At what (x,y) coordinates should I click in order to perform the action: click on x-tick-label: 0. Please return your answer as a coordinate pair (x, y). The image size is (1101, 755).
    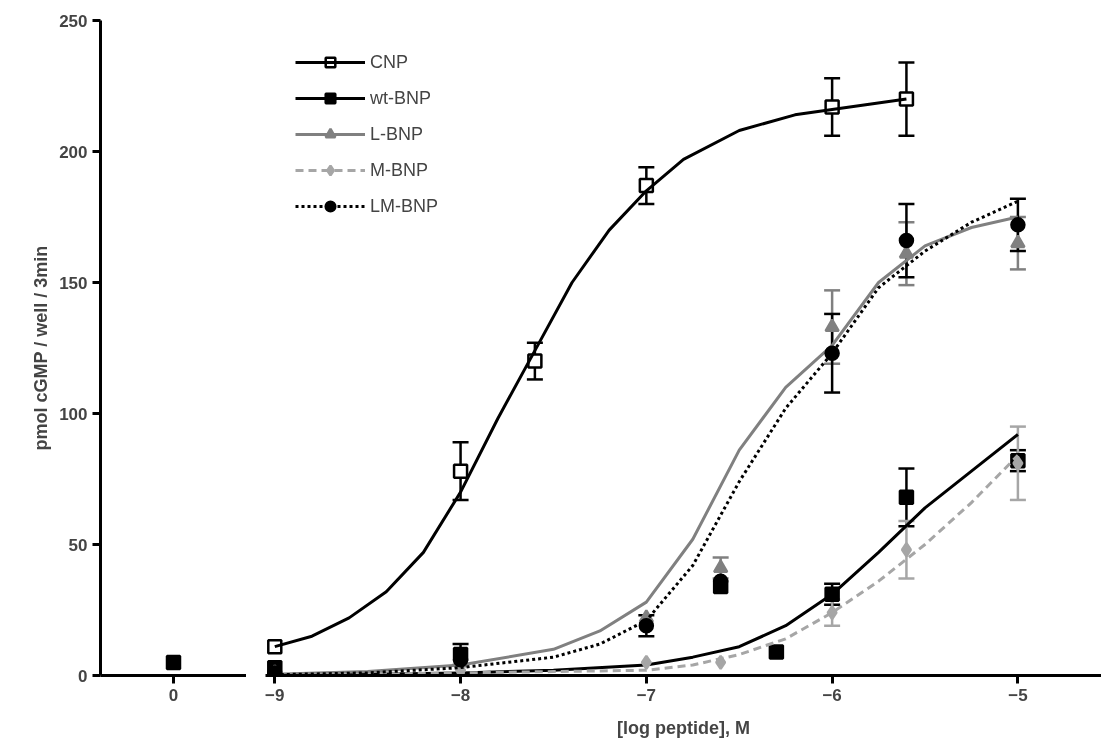
    Looking at the image, I should click on (173, 695).